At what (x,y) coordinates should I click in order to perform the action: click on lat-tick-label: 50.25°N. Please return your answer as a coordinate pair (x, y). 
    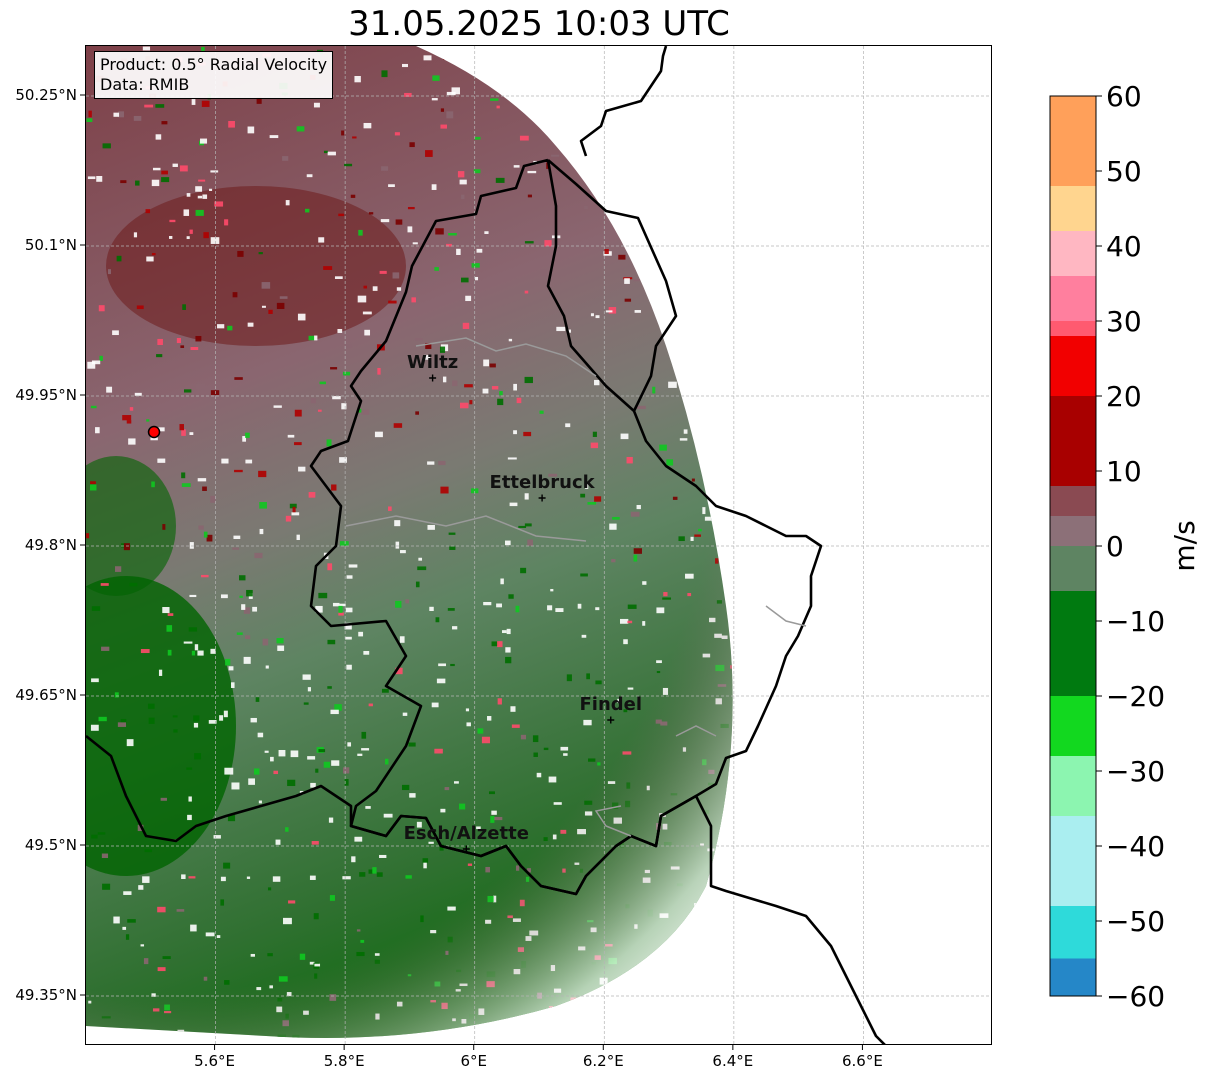
    Looking at the image, I should click on (46, 95).